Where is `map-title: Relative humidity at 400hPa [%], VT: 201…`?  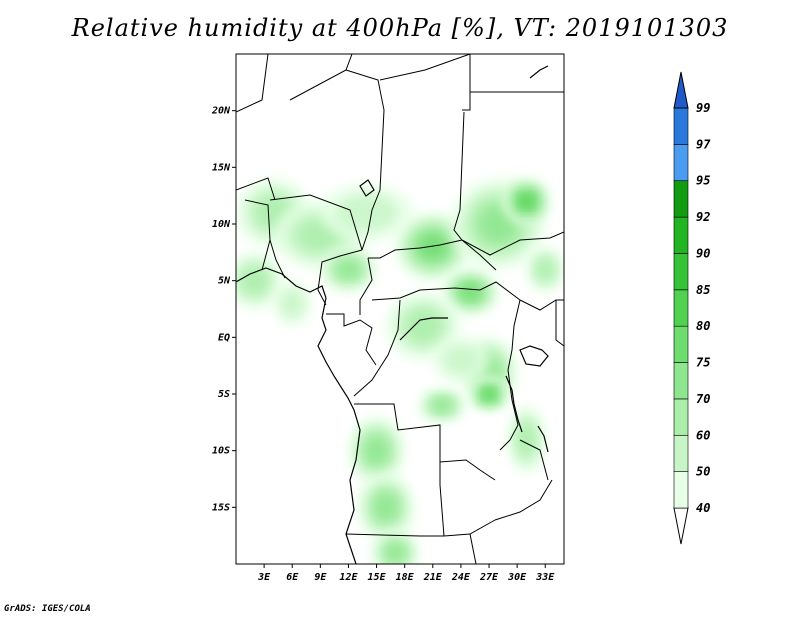 map-title: Relative humidity at 400hPa [%], VT: 201… is located at coordinates (400, 28).